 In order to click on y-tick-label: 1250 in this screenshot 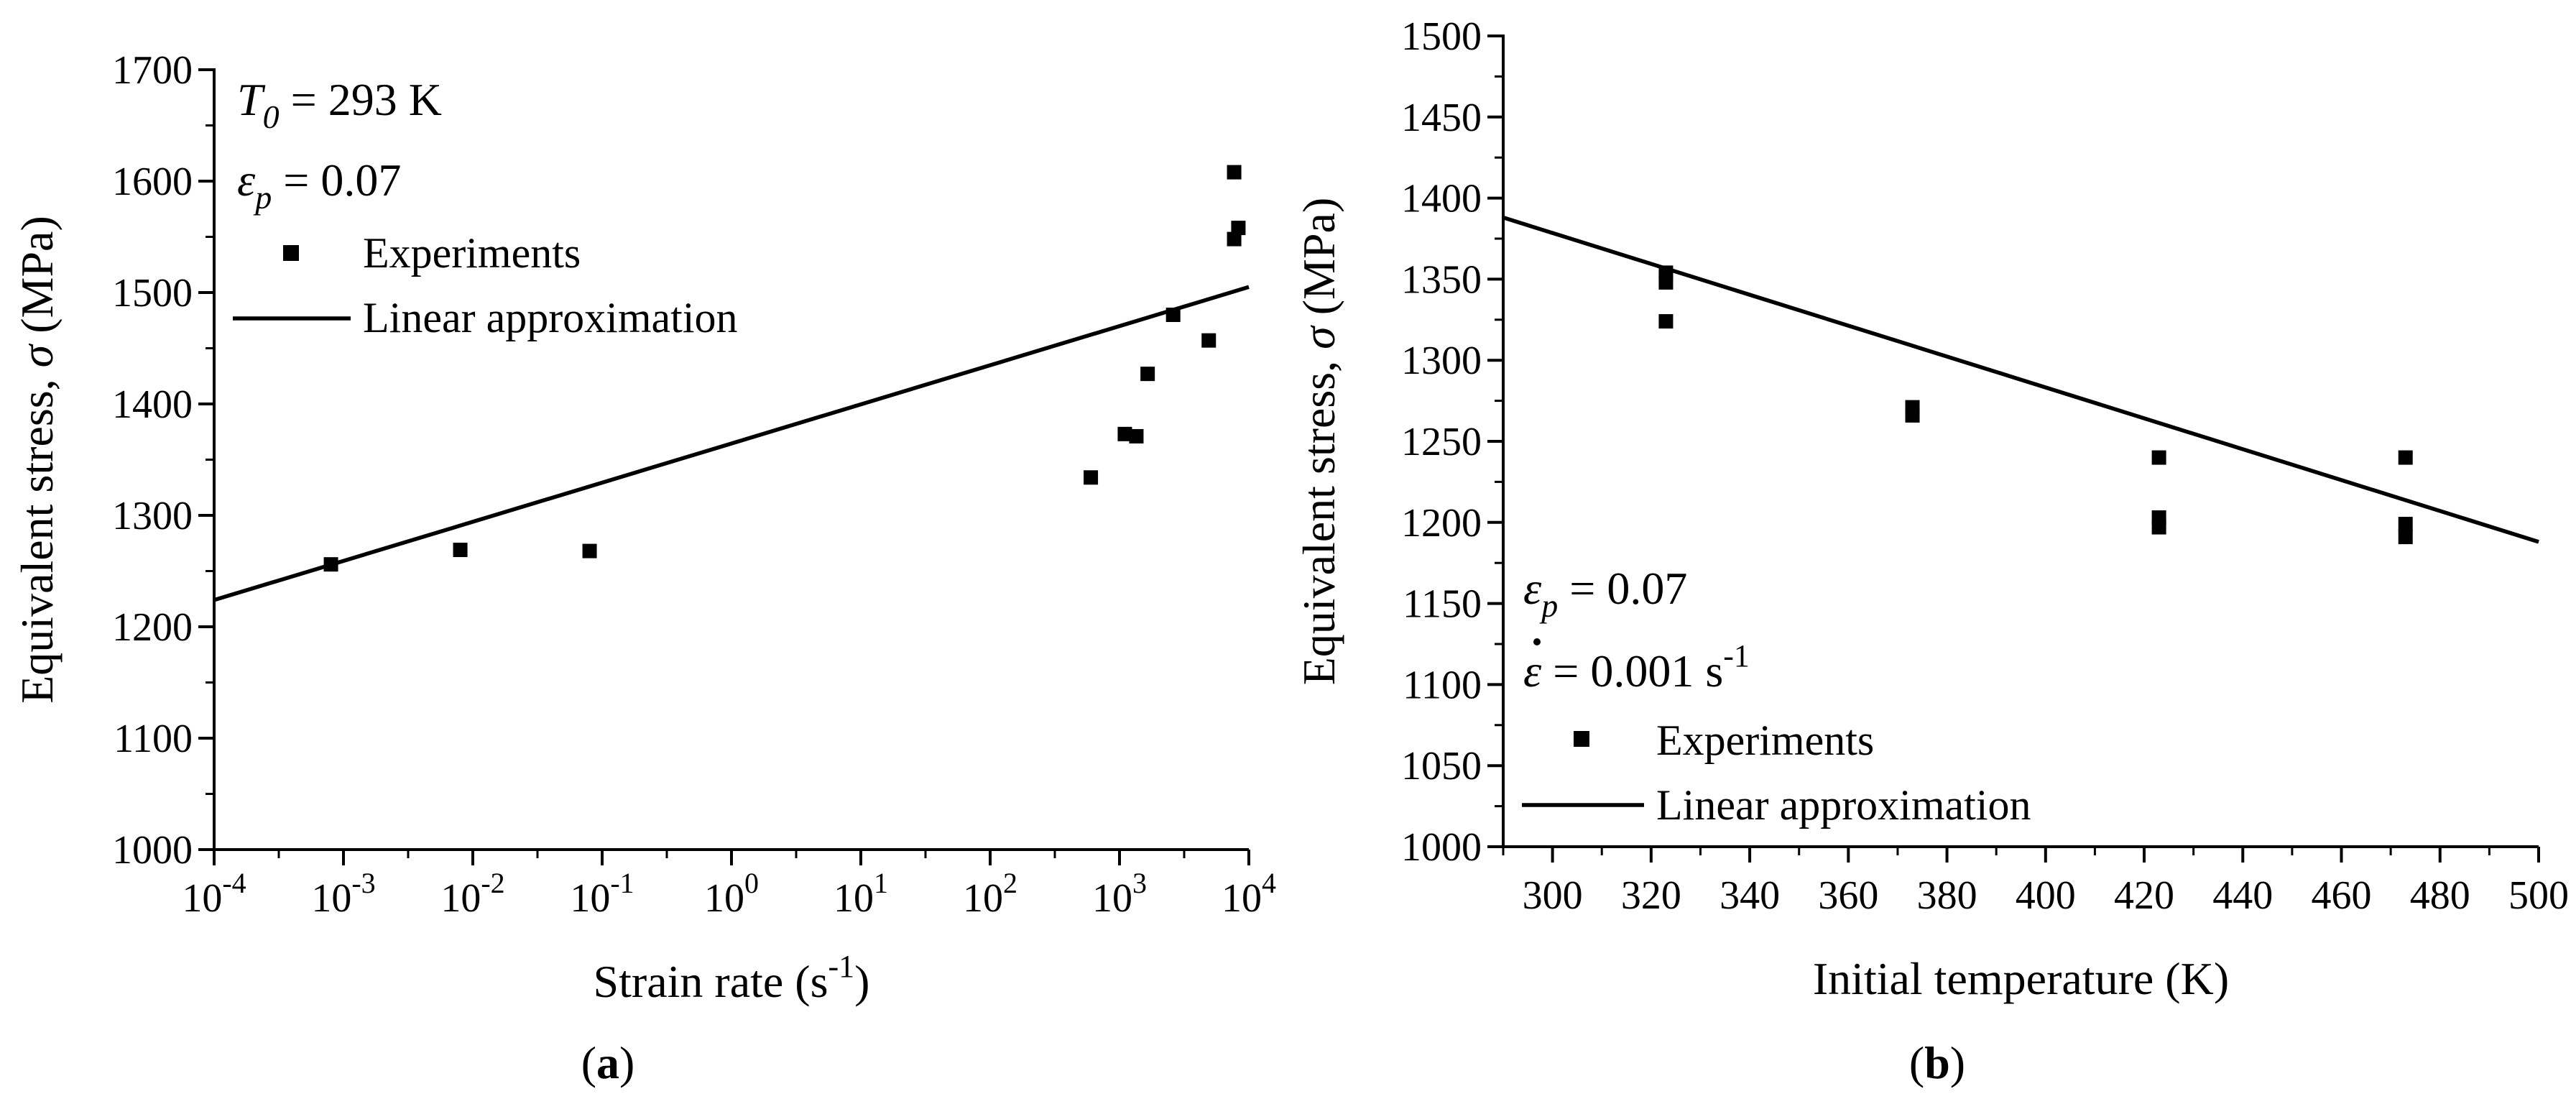, I will do `click(1441, 442)`.